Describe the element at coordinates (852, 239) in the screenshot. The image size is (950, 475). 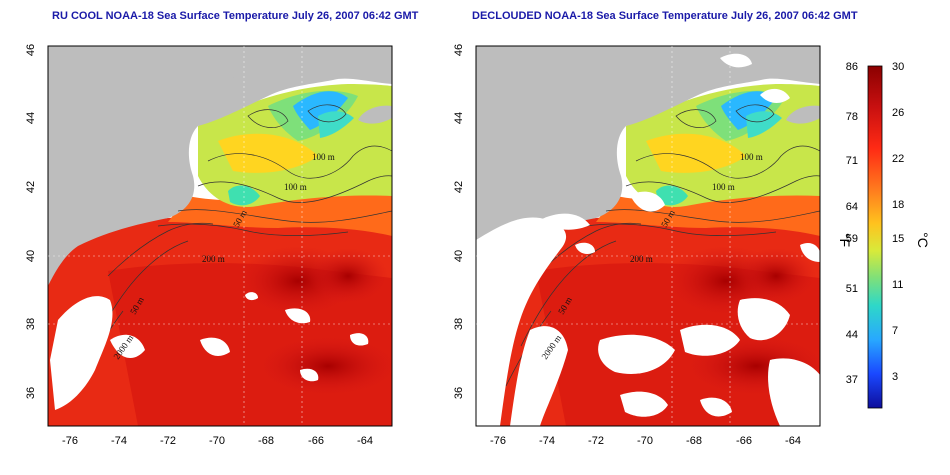
I see `f-tick-59: 59` at that location.